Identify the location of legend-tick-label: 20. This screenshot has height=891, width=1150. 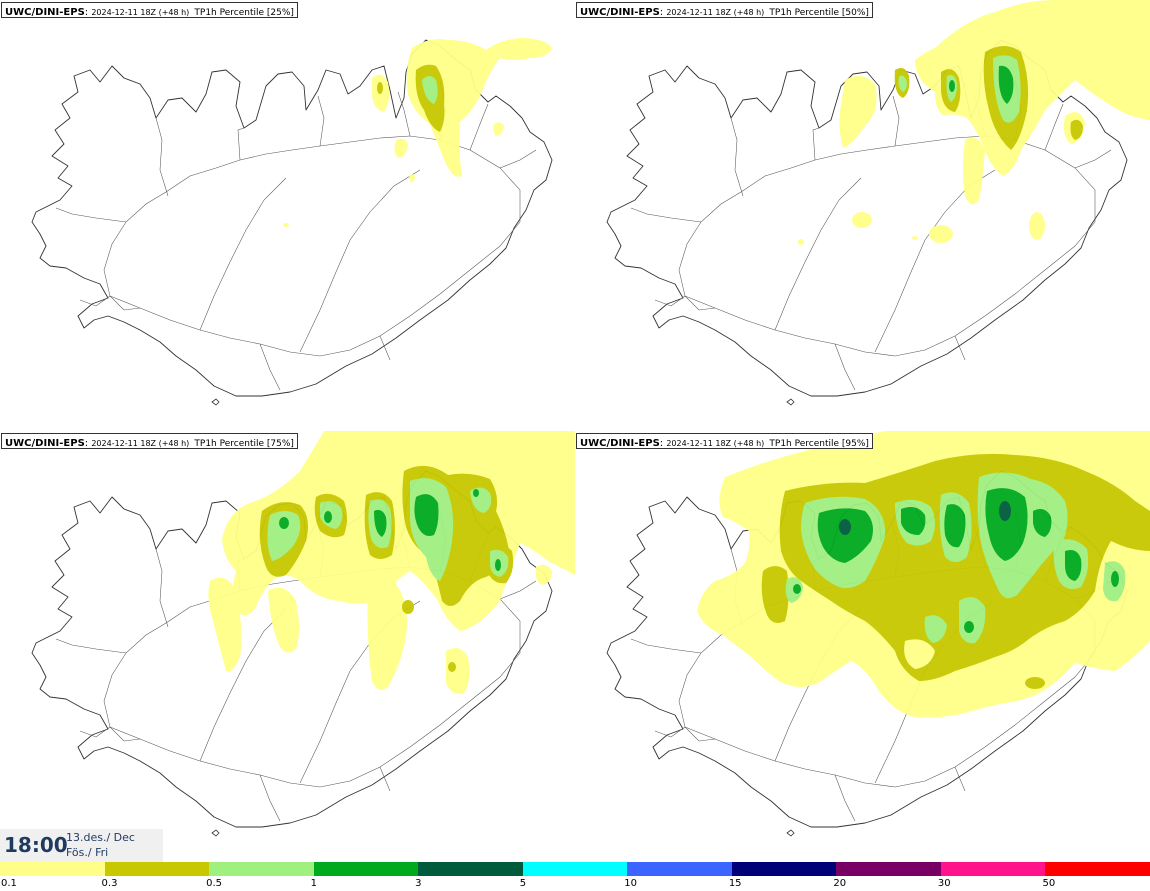
(840, 883).